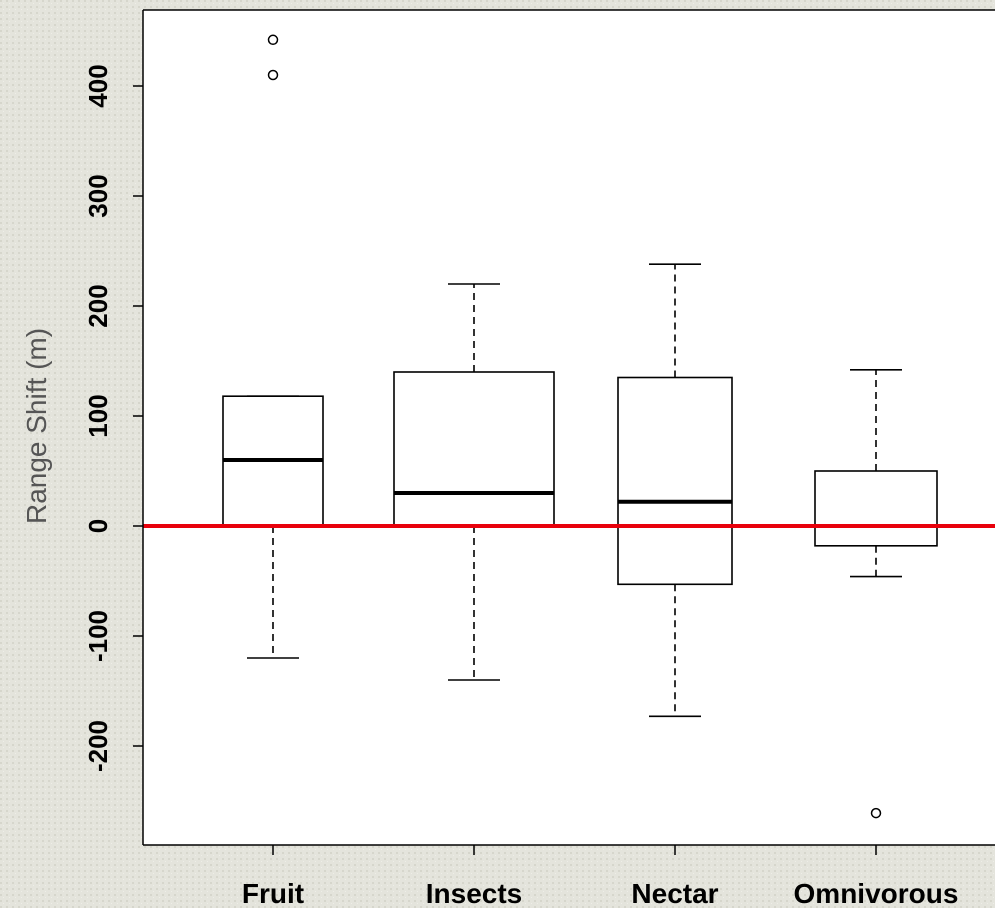 The height and width of the screenshot is (908, 995). Describe the element at coordinates (98, 636) in the screenshot. I see `y-tick-label: -100` at that location.